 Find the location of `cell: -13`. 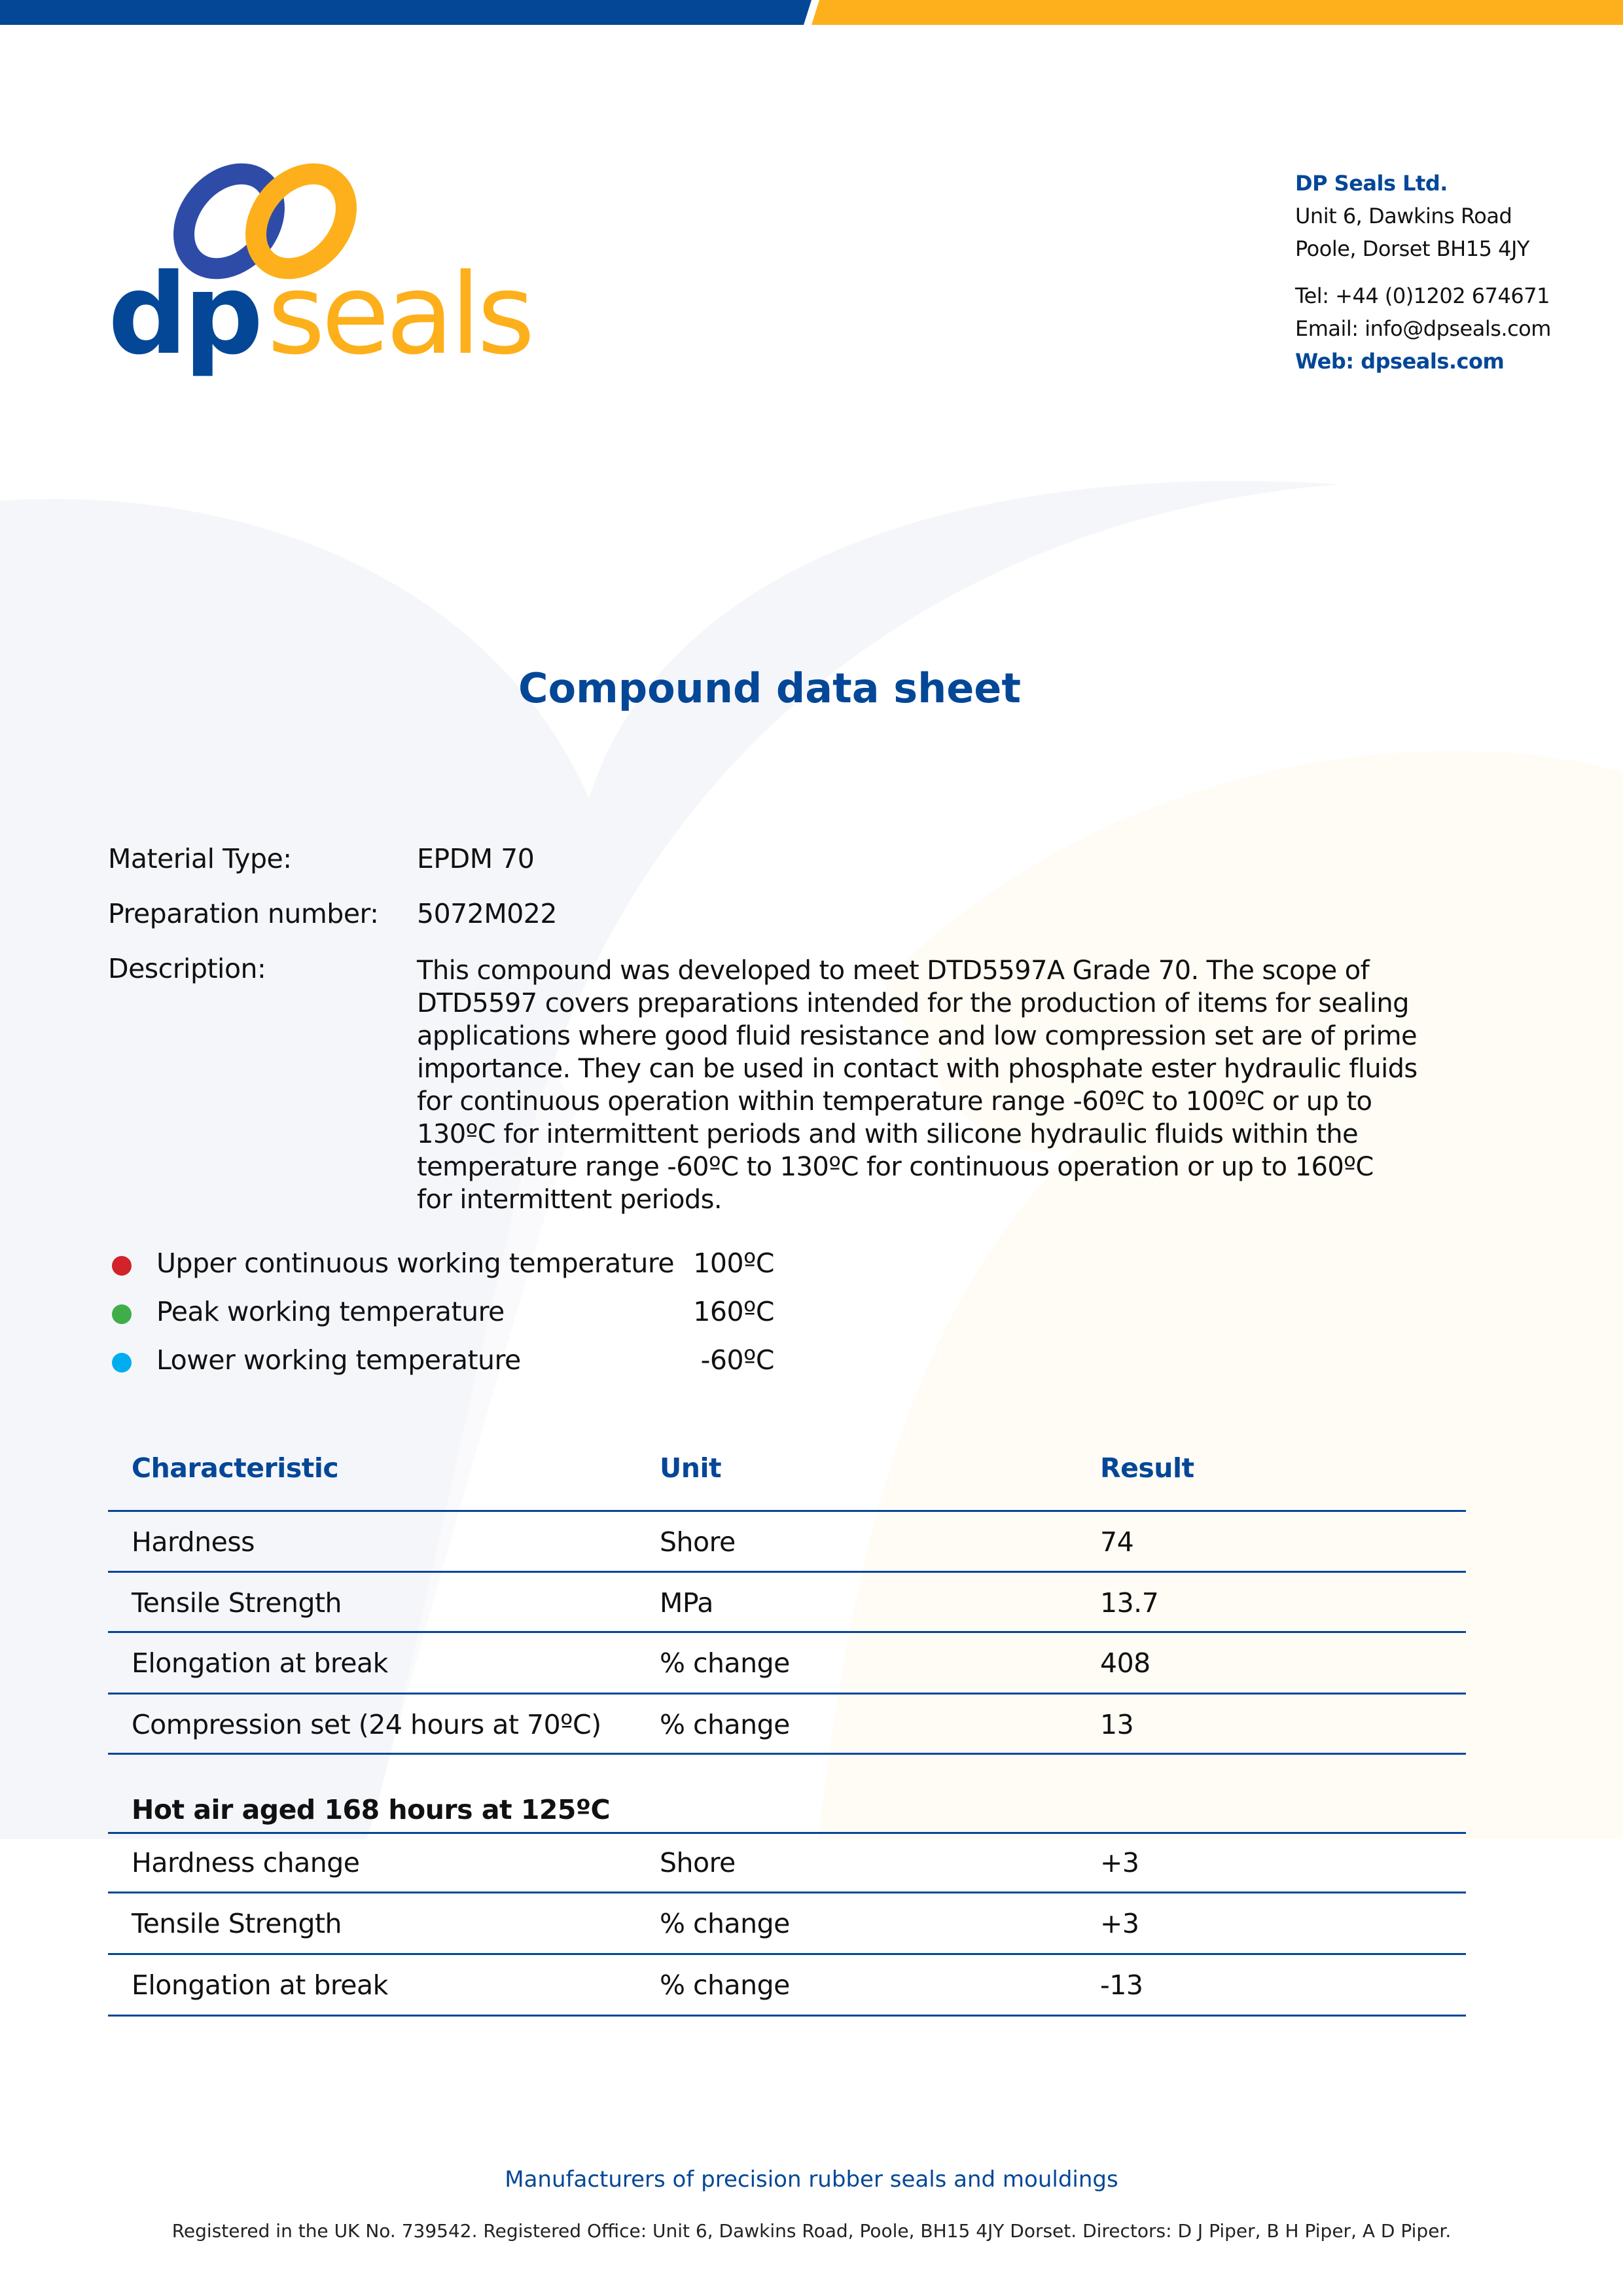

cell: -13 is located at coordinates (1121, 1985).